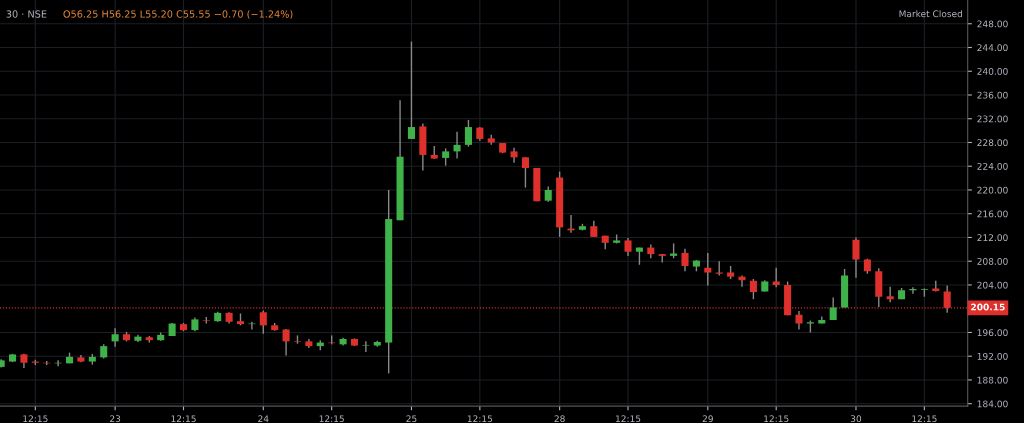  What do you see at coordinates (992, 285) in the screenshot?
I see `y-tick-label: 204.00` at bounding box center [992, 285].